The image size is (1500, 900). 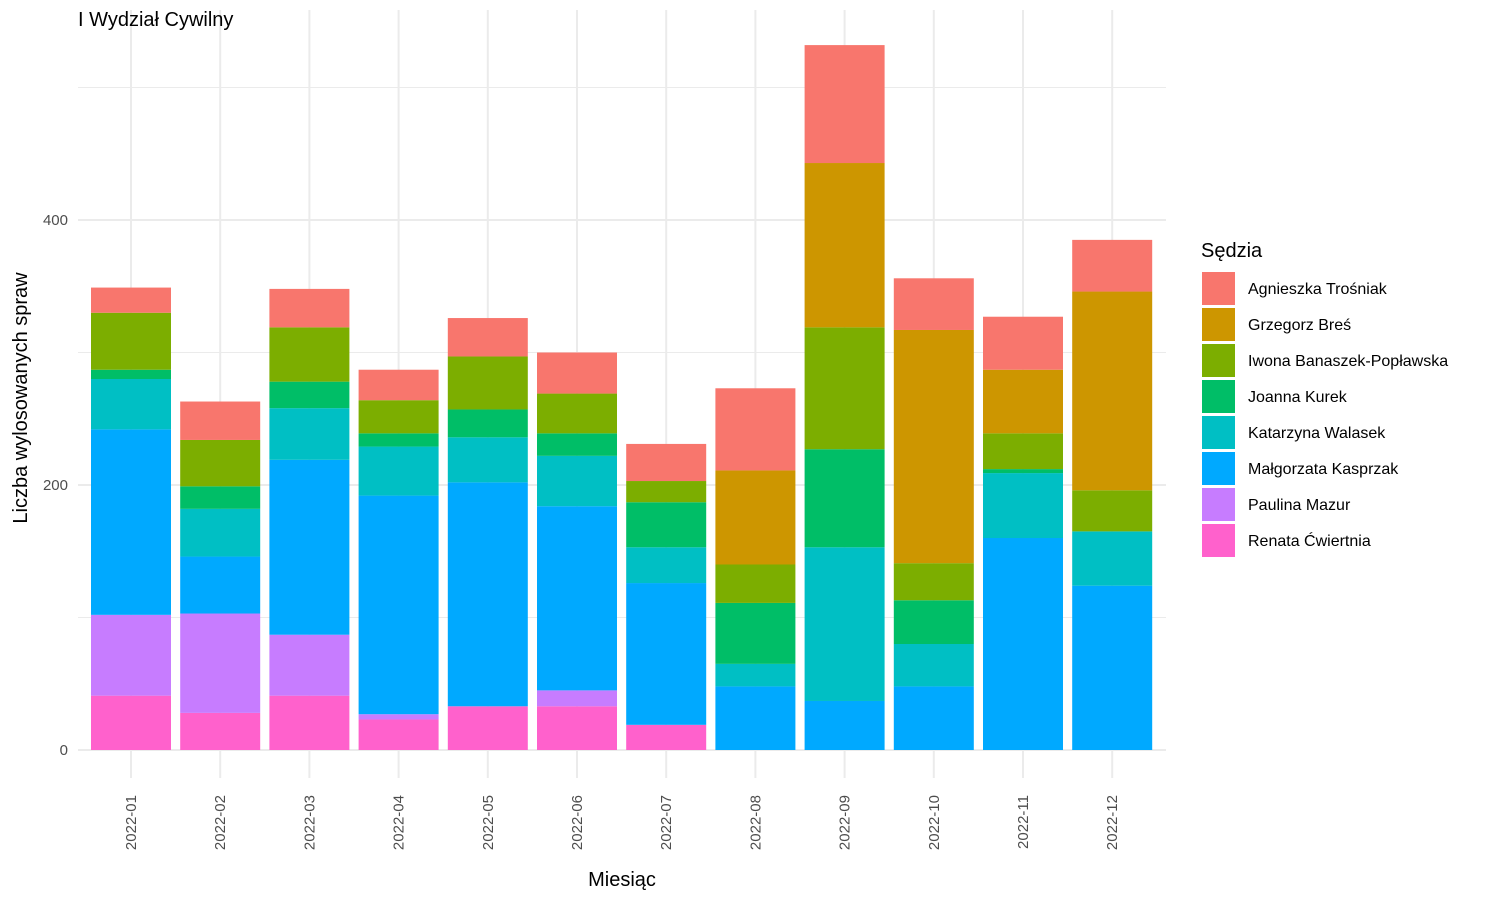 What do you see at coordinates (1309, 540) in the screenshot?
I see `legend-label: Renata Ćwiertnia` at bounding box center [1309, 540].